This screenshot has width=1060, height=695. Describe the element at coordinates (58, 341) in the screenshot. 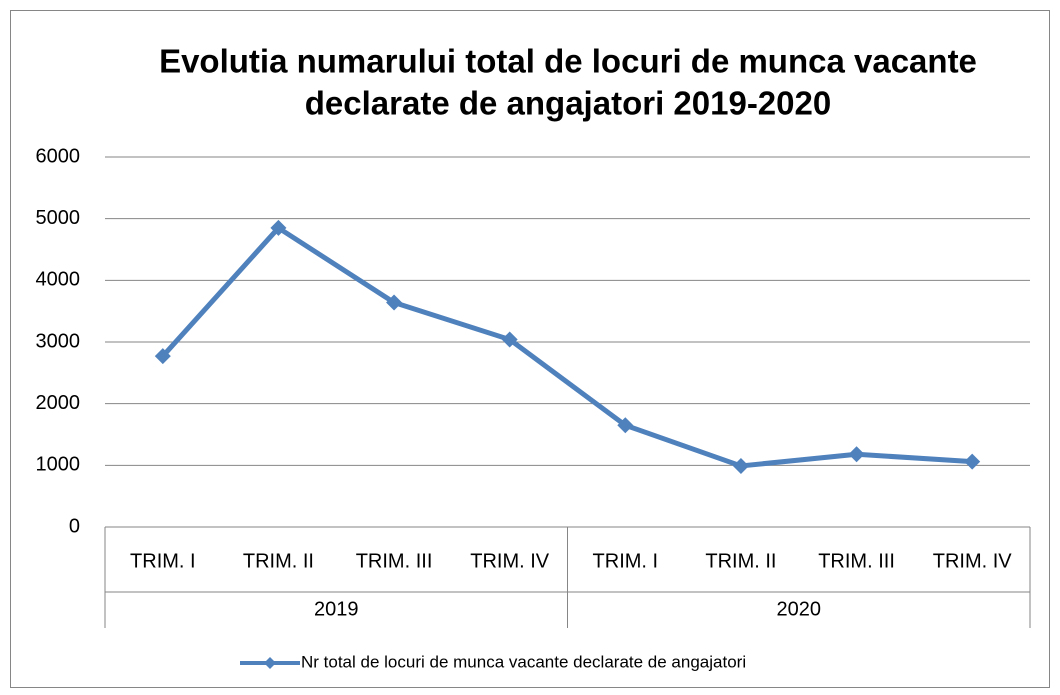

I see `y-tick-label: 3000` at that location.